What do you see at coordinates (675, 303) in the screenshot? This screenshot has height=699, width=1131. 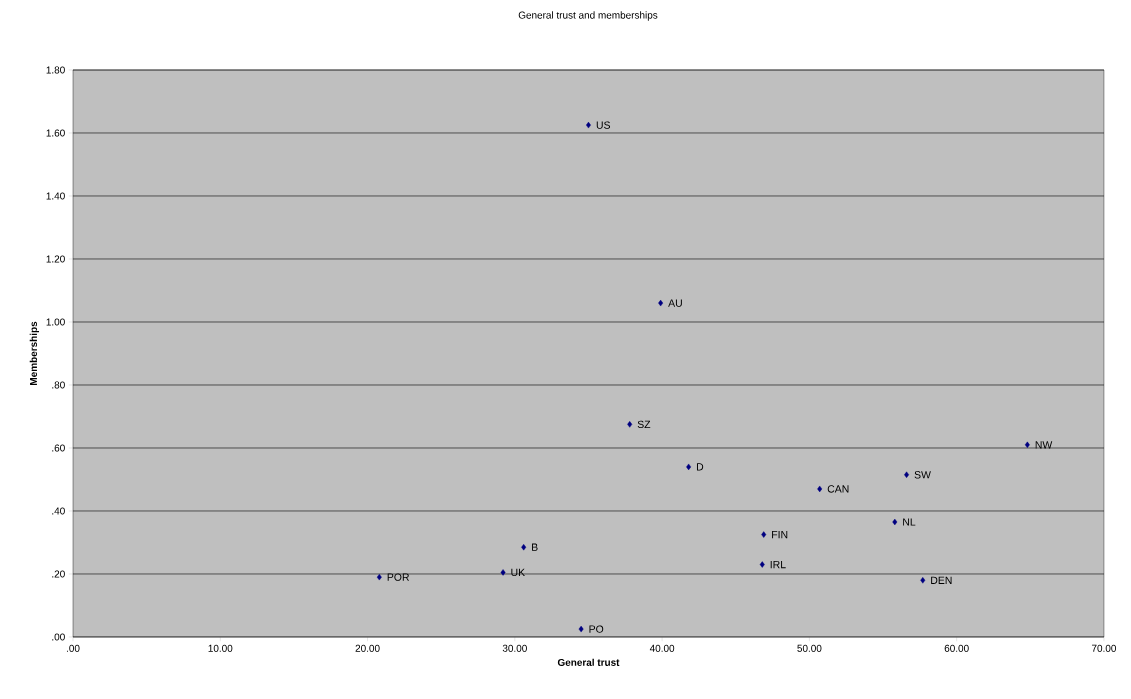 I see `annotation: AU` at bounding box center [675, 303].